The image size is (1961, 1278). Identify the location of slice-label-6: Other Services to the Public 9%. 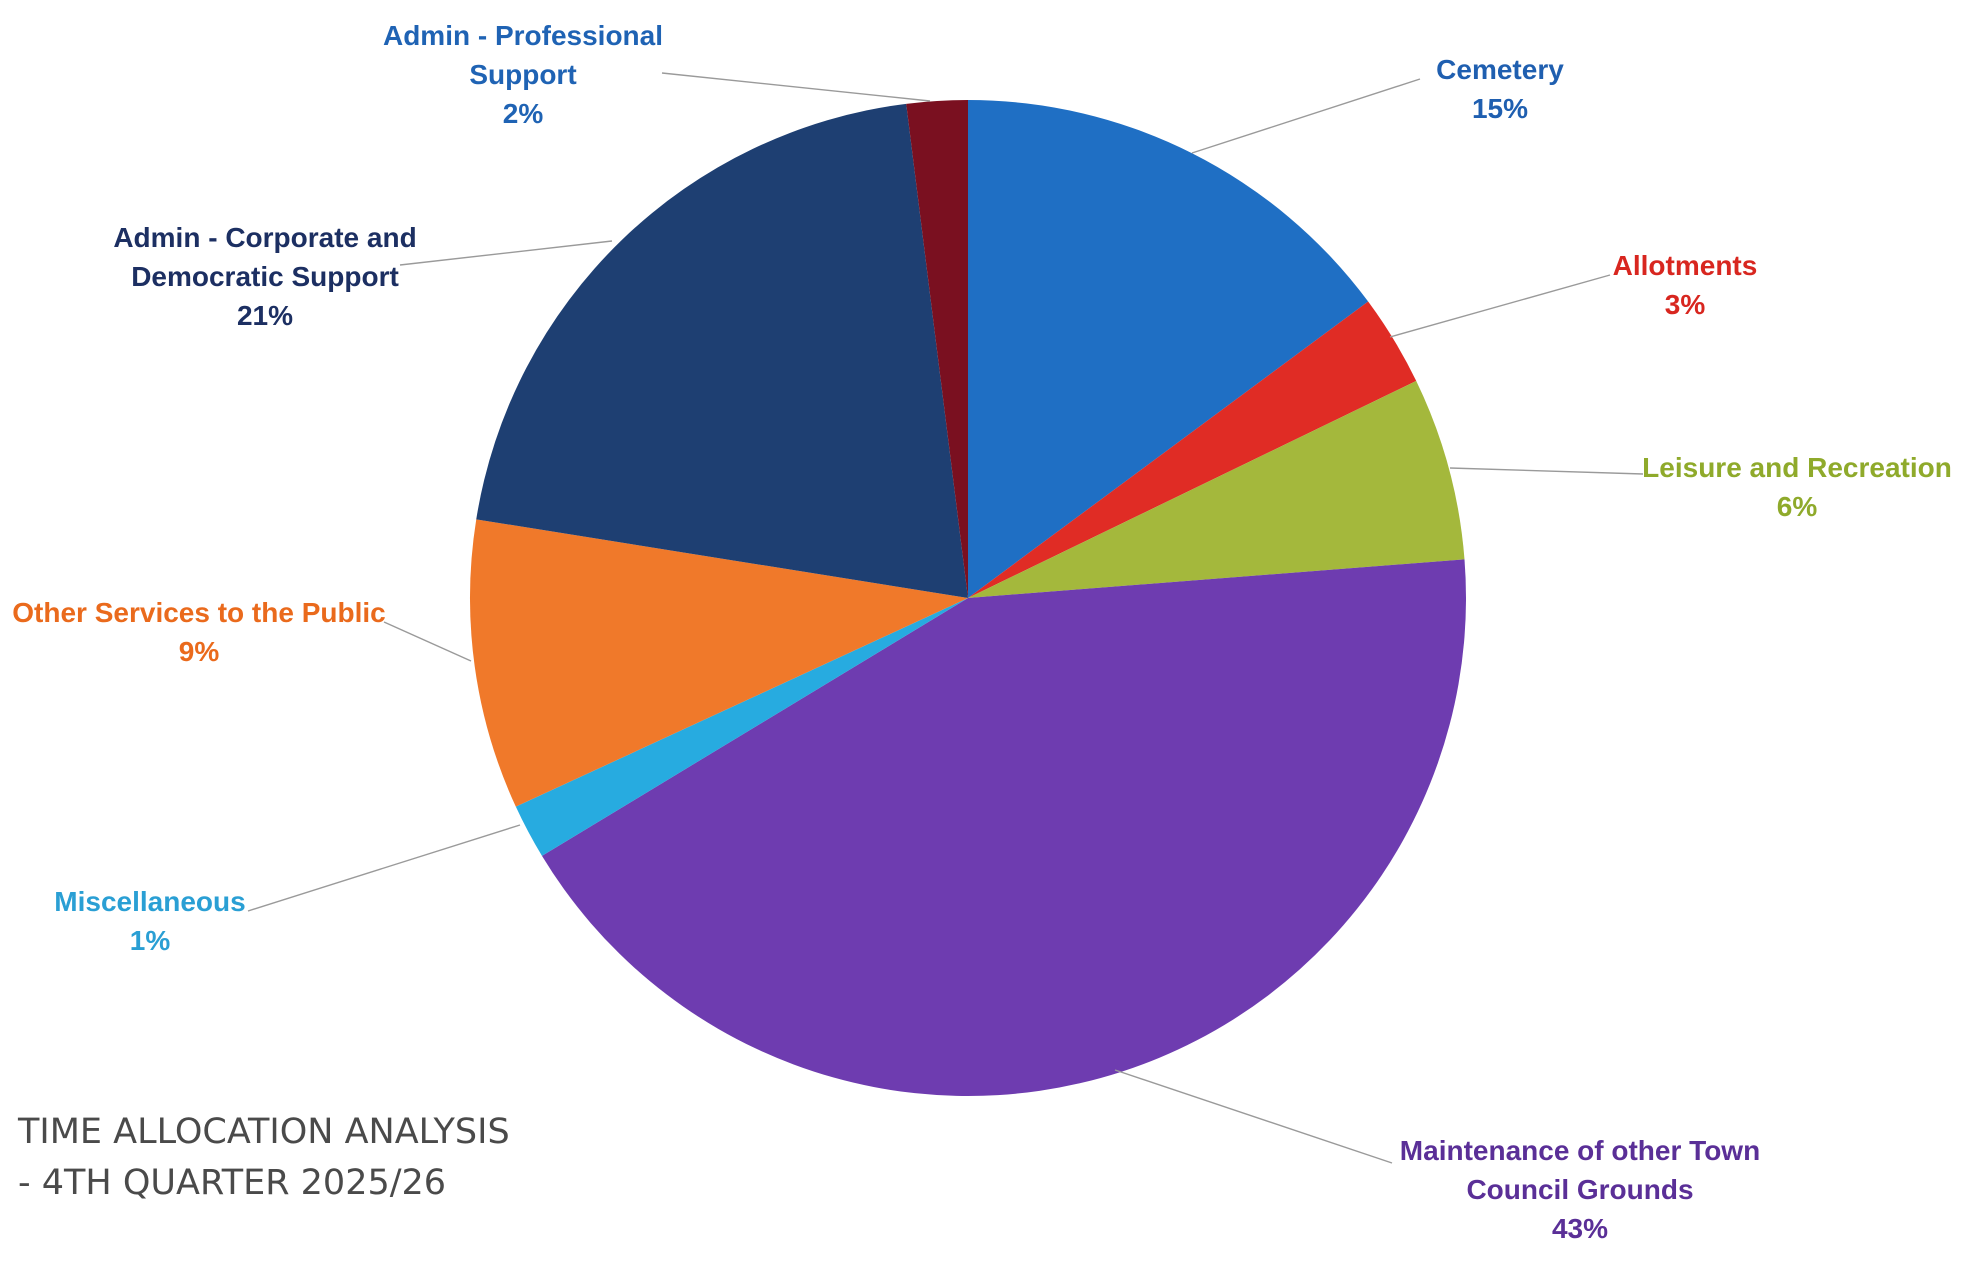
(198, 632).